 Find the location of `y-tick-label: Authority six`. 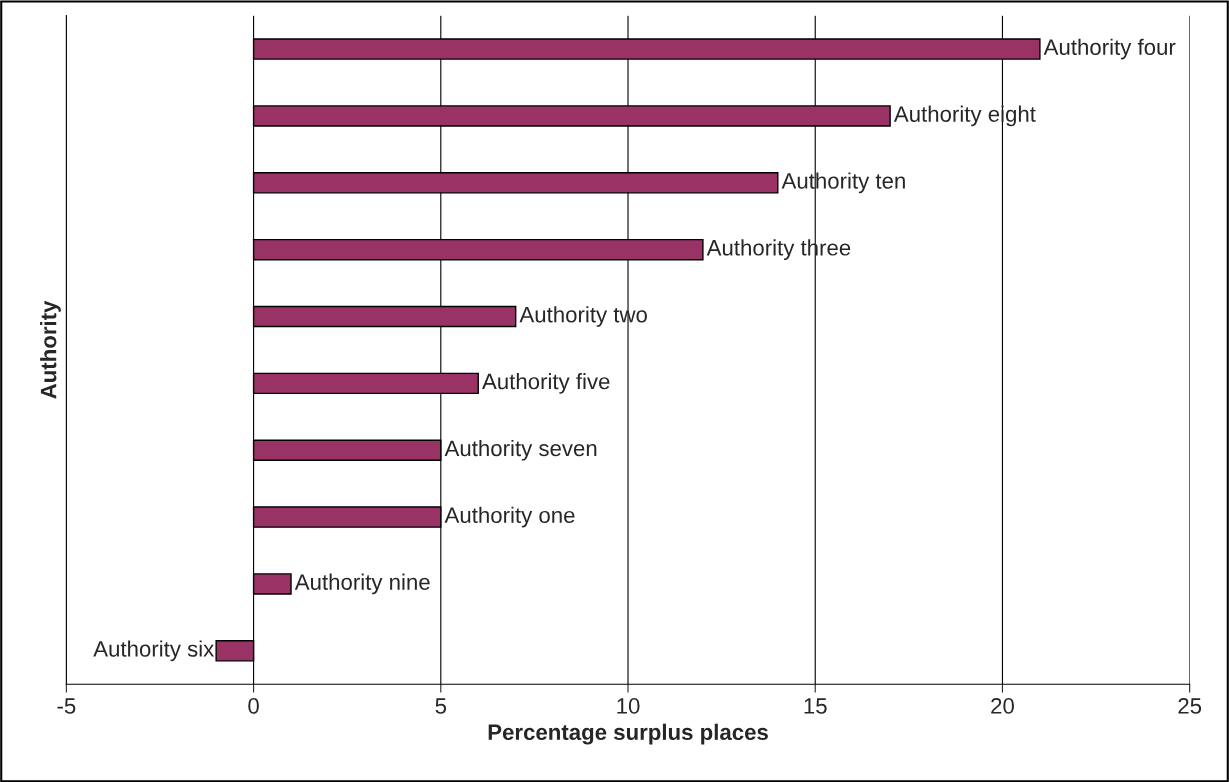

y-tick-label: Authority six is located at coordinates (154, 651).